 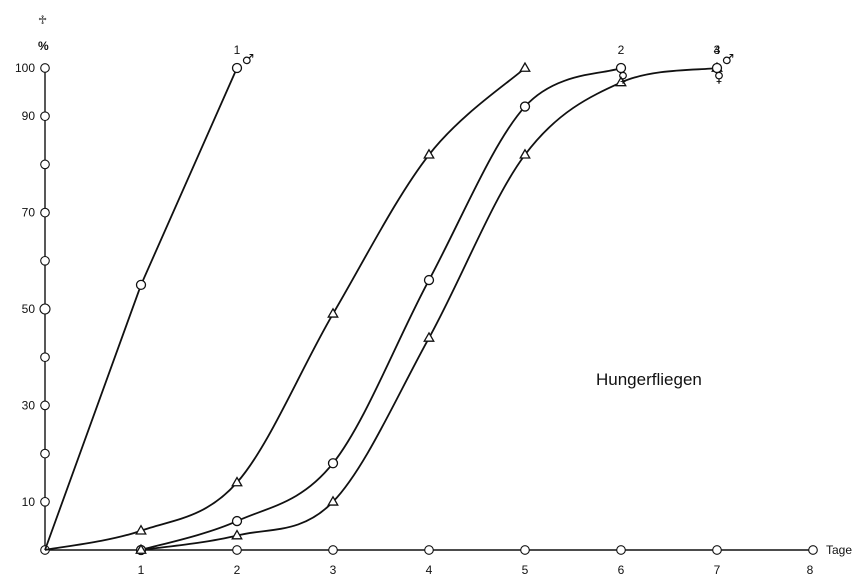 What do you see at coordinates (141, 570) in the screenshot?
I see `x-tick-label: 1` at bounding box center [141, 570].